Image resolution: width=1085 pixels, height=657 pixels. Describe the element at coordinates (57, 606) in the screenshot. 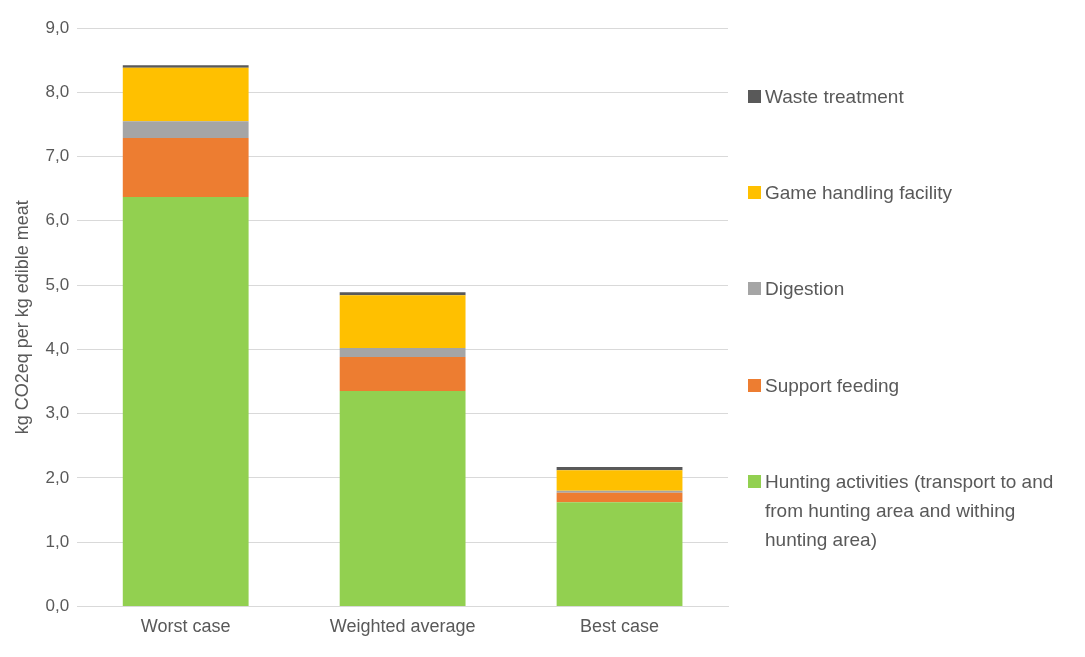

I see `y-tick-label: 0,0` at that location.